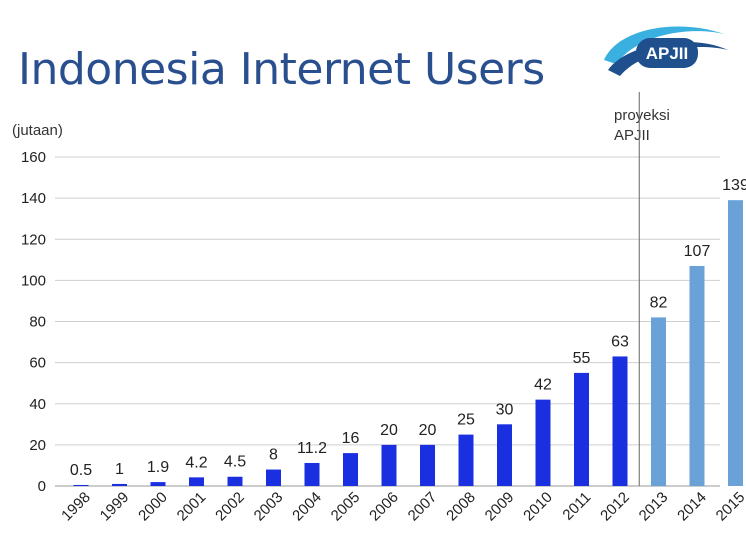 The width and height of the screenshot is (746, 547). I want to click on x-tick-label-2003: 2003, so click(269, 507).